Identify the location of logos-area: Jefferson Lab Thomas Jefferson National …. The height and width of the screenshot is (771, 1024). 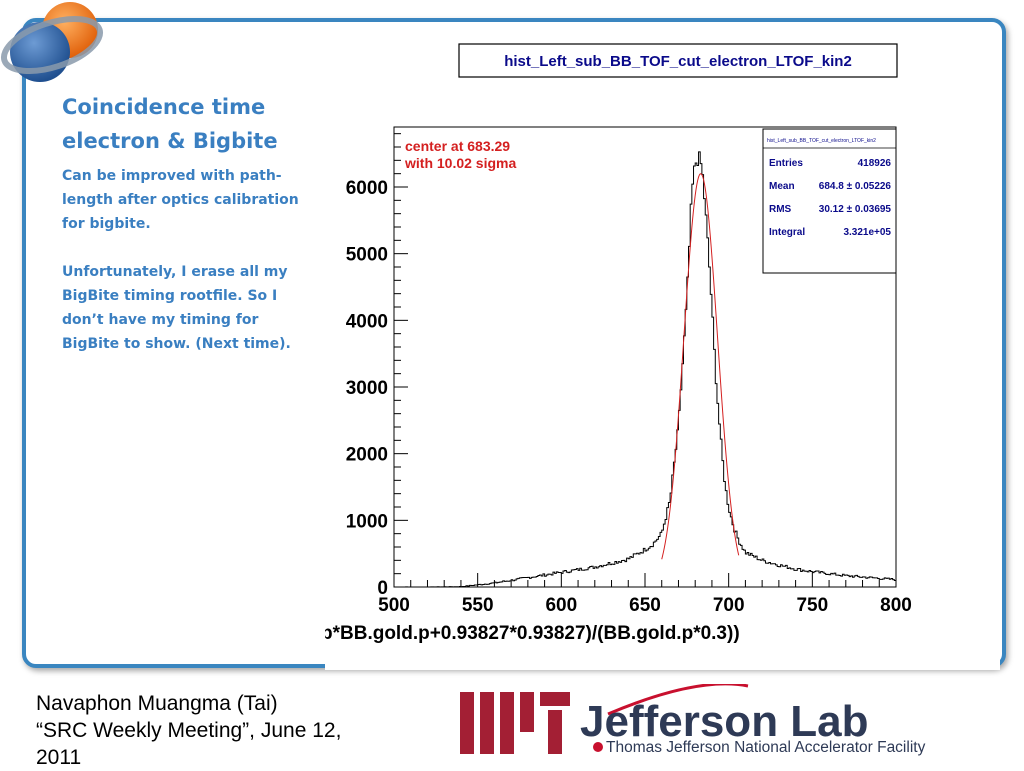
(693, 720).